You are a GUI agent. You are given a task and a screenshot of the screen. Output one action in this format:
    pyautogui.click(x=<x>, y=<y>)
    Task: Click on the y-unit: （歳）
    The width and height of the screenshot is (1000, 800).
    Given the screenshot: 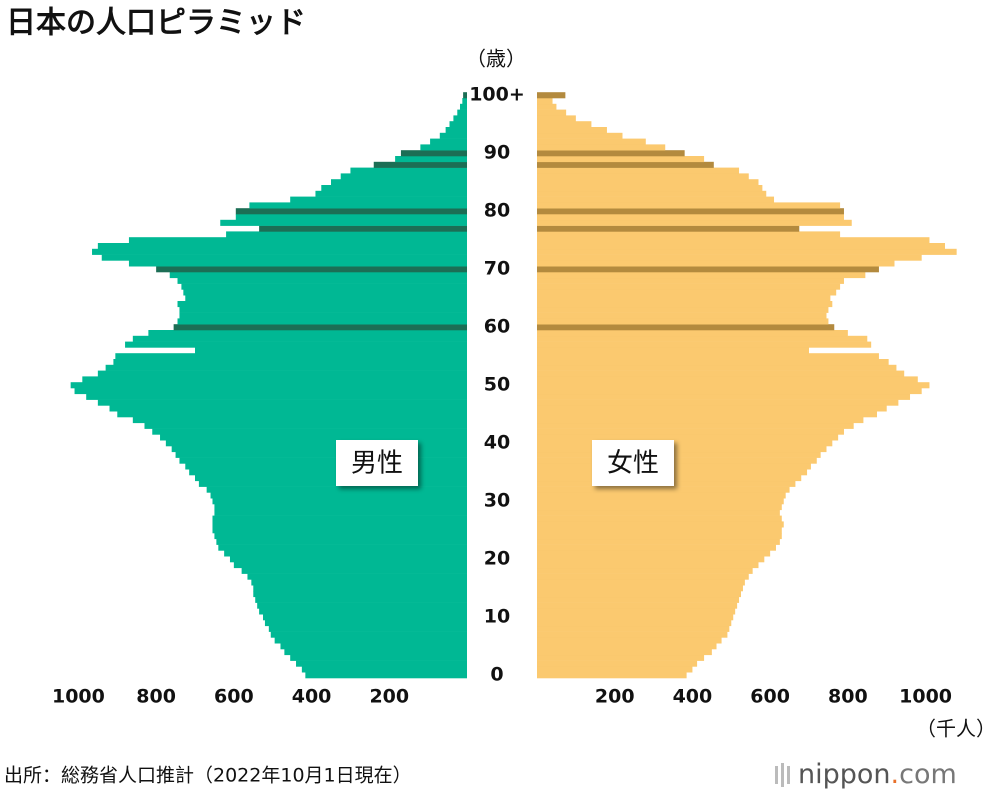 What is the action you would take?
    pyautogui.click(x=496, y=59)
    